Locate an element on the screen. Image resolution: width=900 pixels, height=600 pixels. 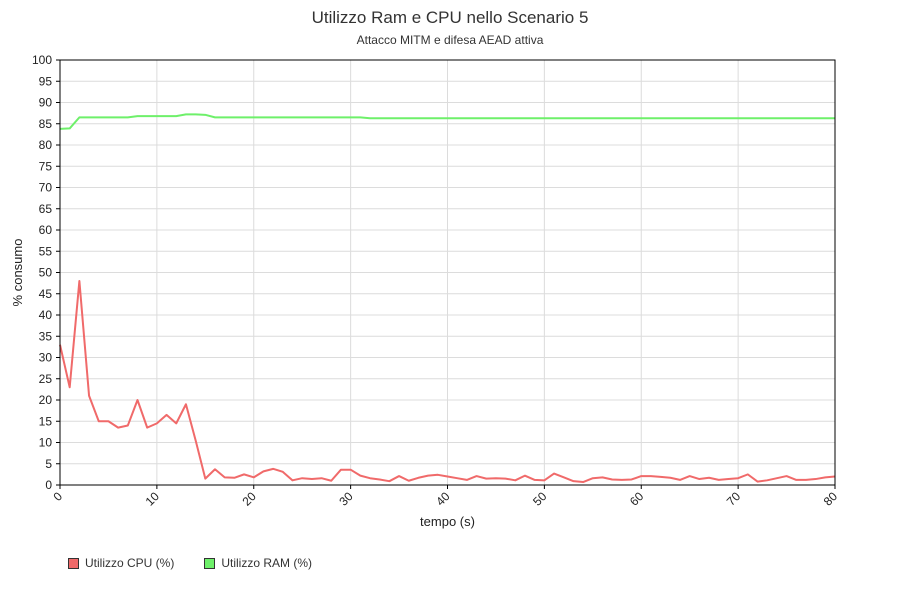
y-tick-label: 50 is located at coordinates (46, 273).